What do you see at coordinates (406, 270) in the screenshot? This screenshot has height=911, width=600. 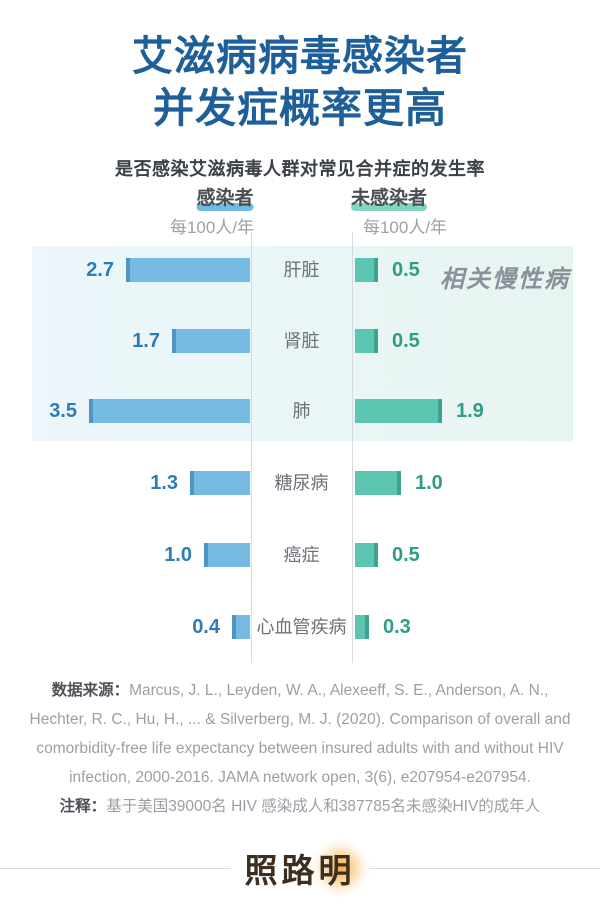 I see `value-uninfected-肝脏: 0.5` at bounding box center [406, 270].